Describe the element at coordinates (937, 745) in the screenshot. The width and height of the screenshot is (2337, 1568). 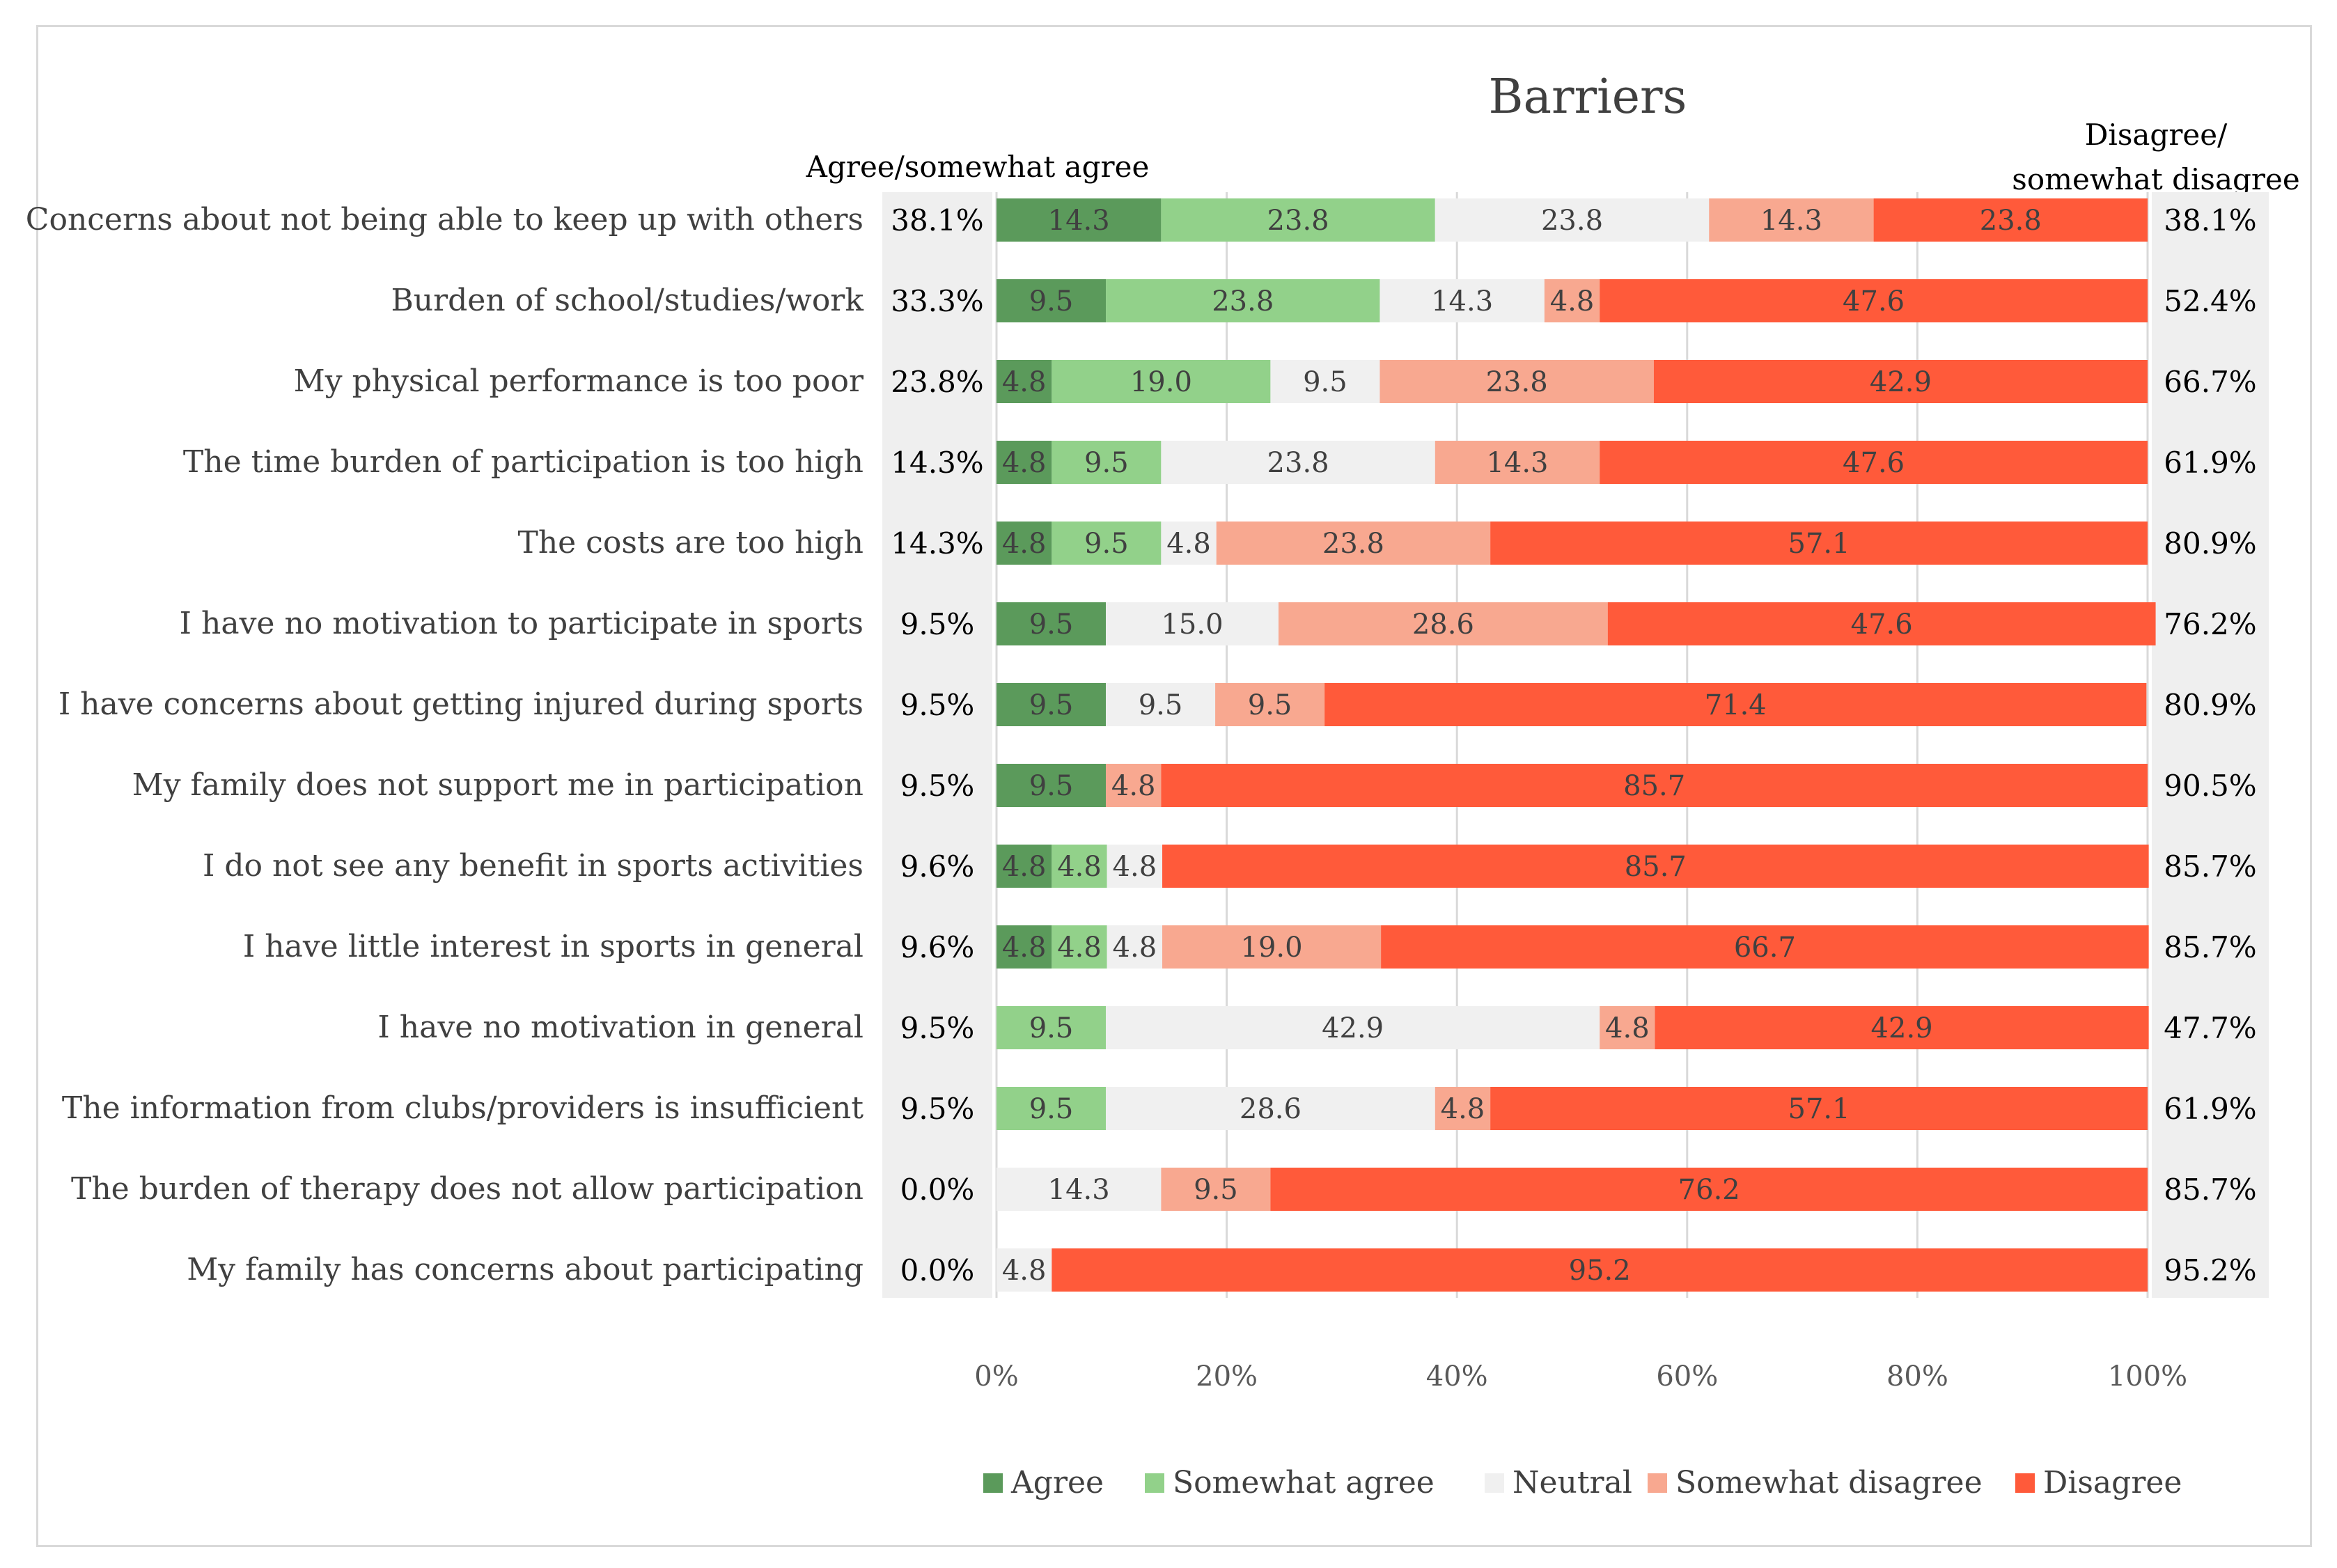
I see `agree-total-column-bg` at that location.